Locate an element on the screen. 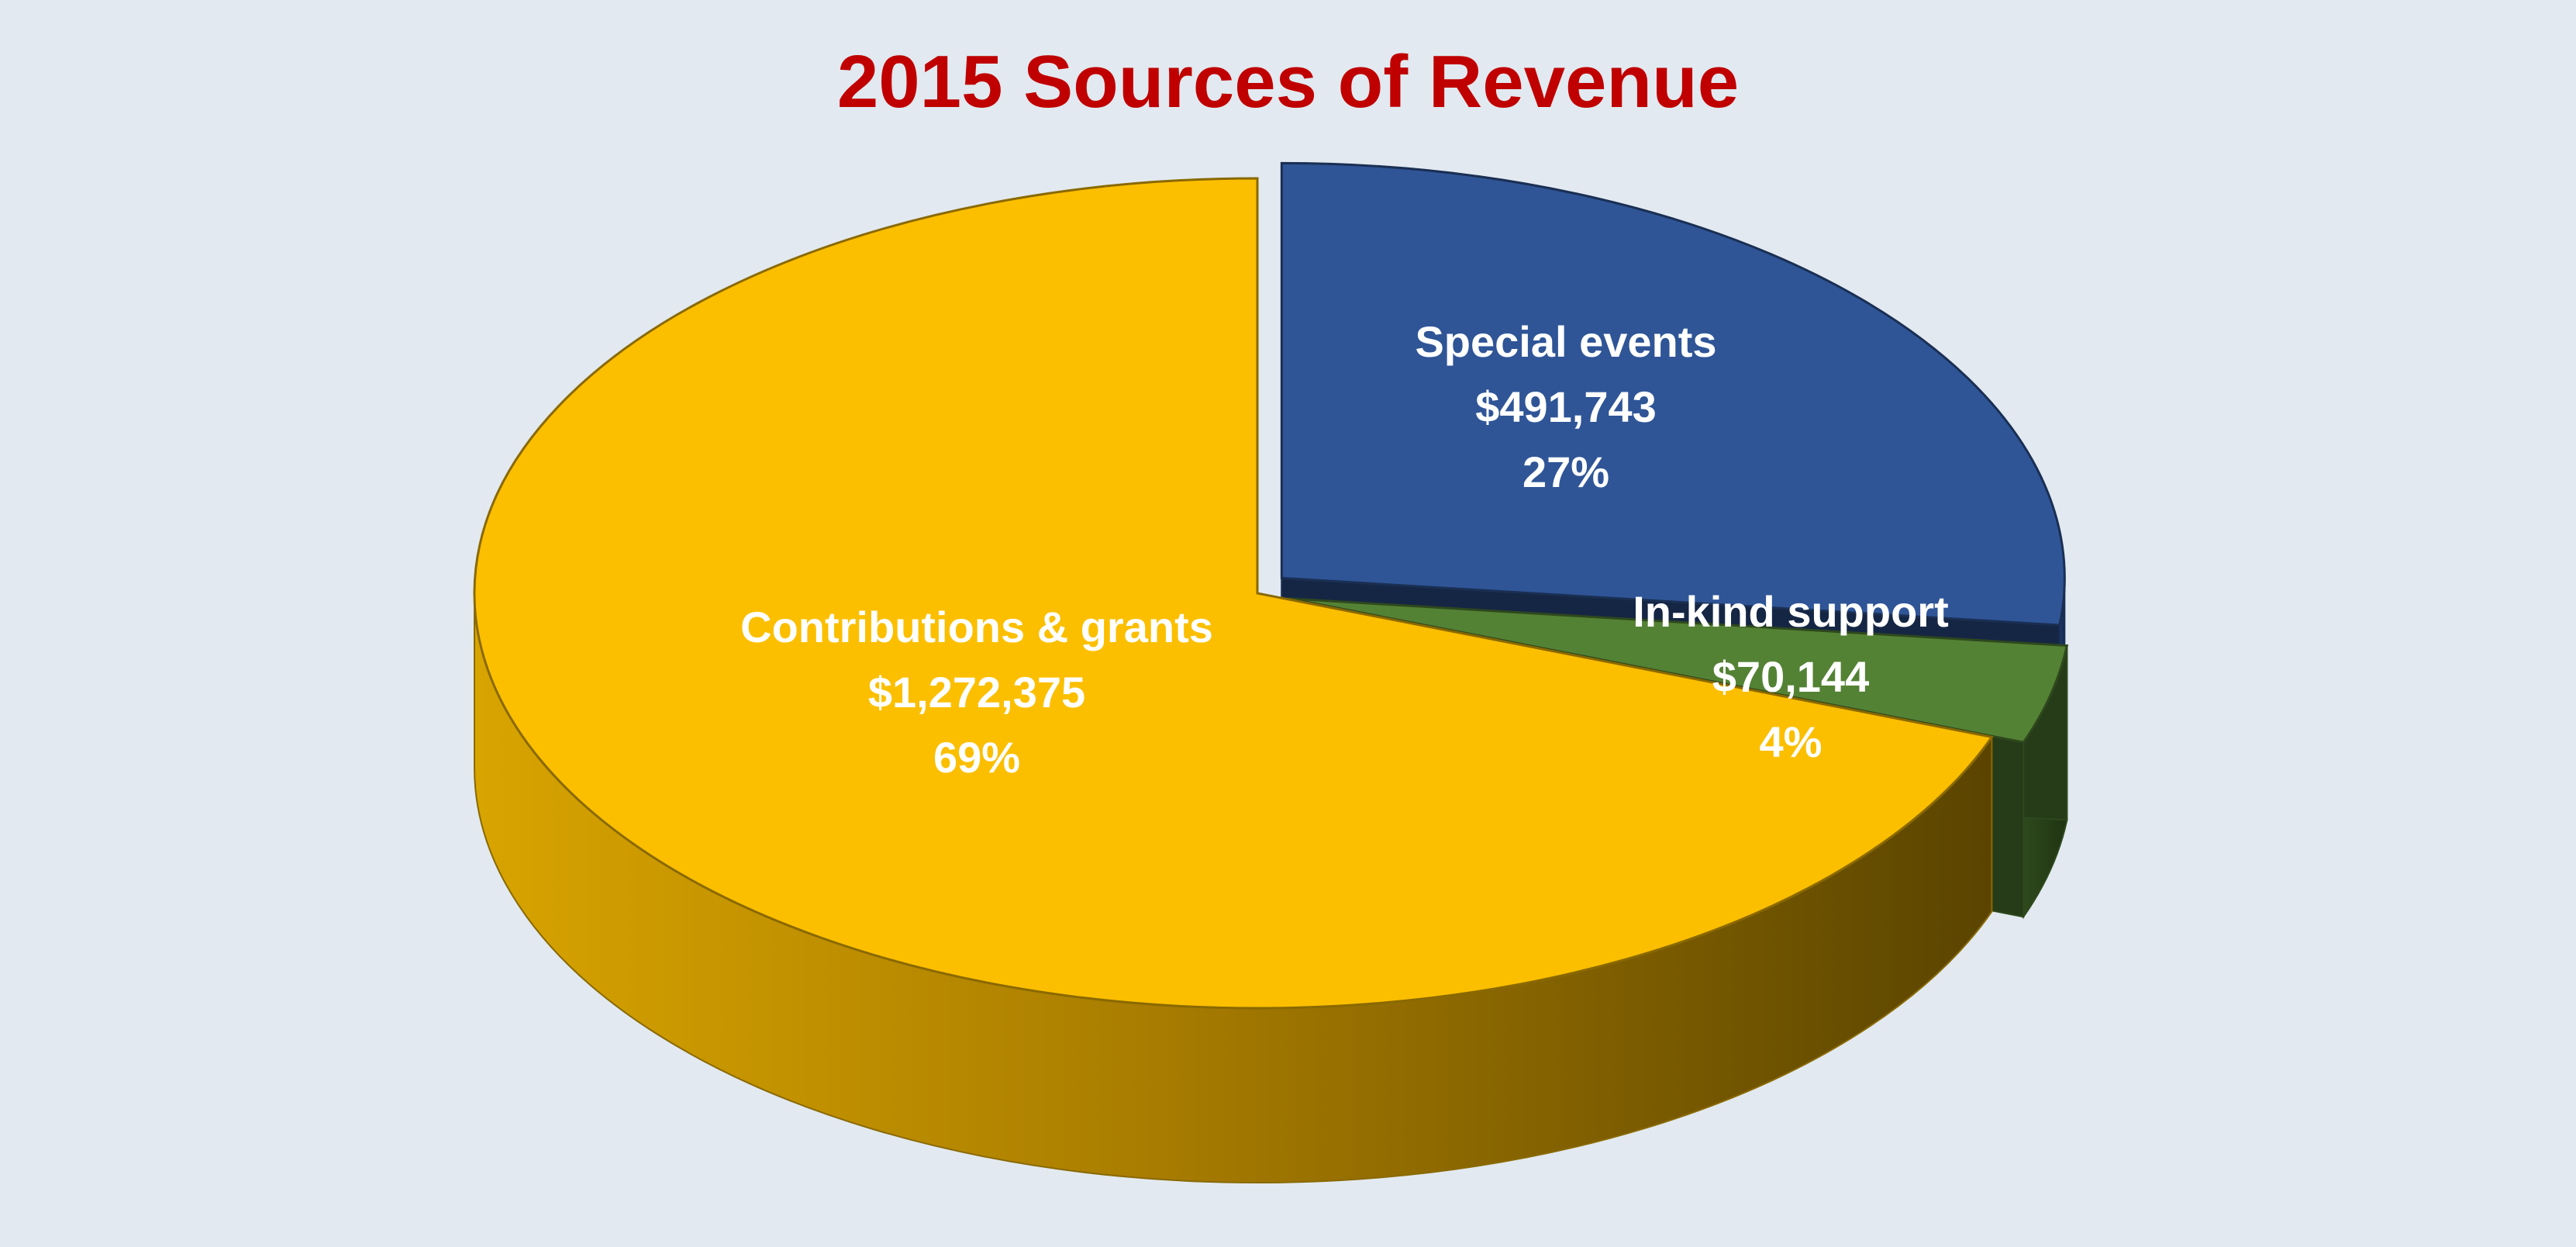 This screenshot has height=1247, width=2576. slice-value-label: $491,743 is located at coordinates (1566, 406).